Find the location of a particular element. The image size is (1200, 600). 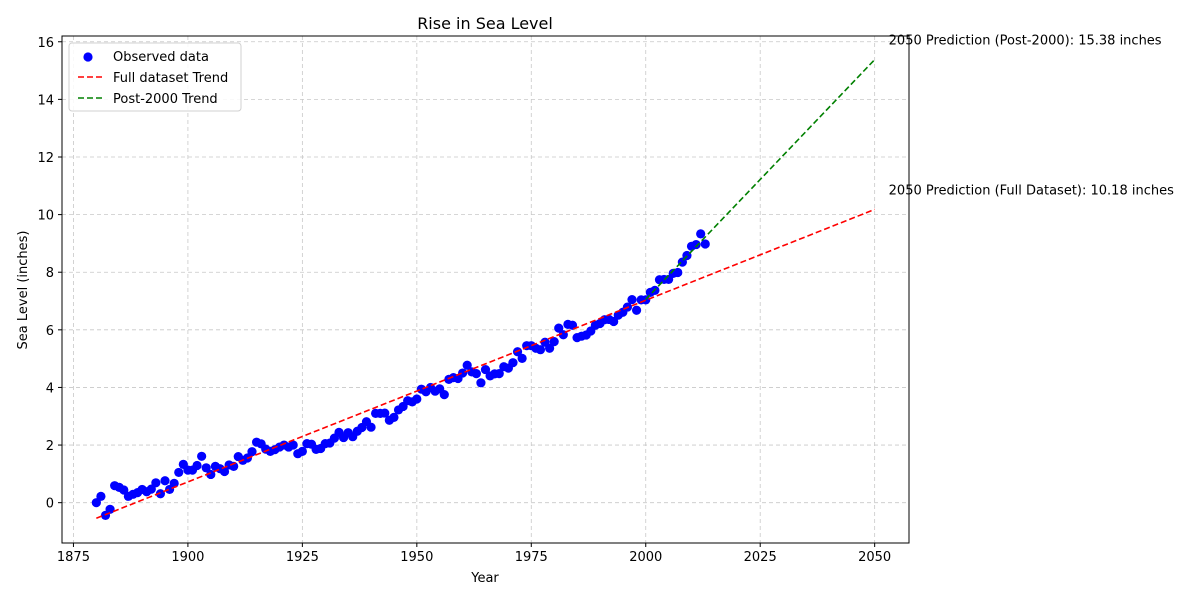

chart-title: Rise in Sea Level is located at coordinates (485, 23).